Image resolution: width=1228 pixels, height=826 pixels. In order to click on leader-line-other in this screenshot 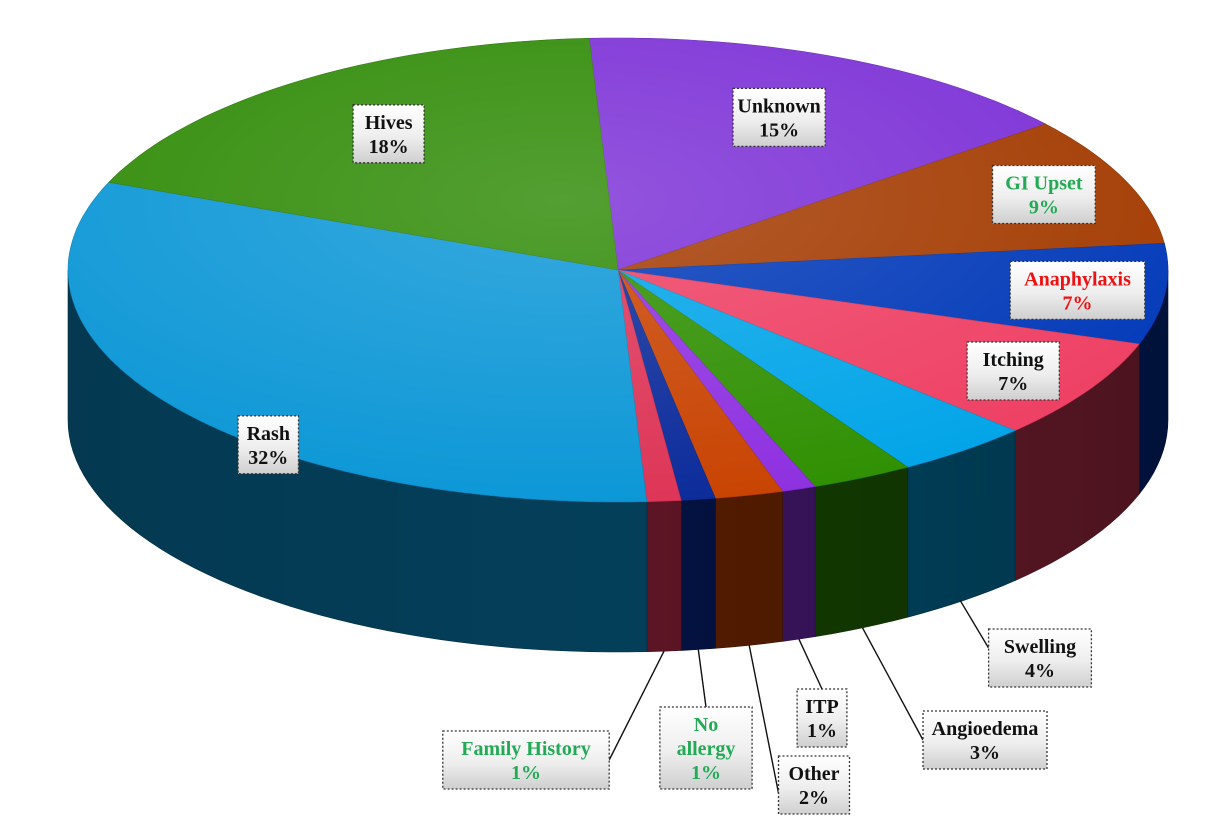, I will do `click(764, 719)`.